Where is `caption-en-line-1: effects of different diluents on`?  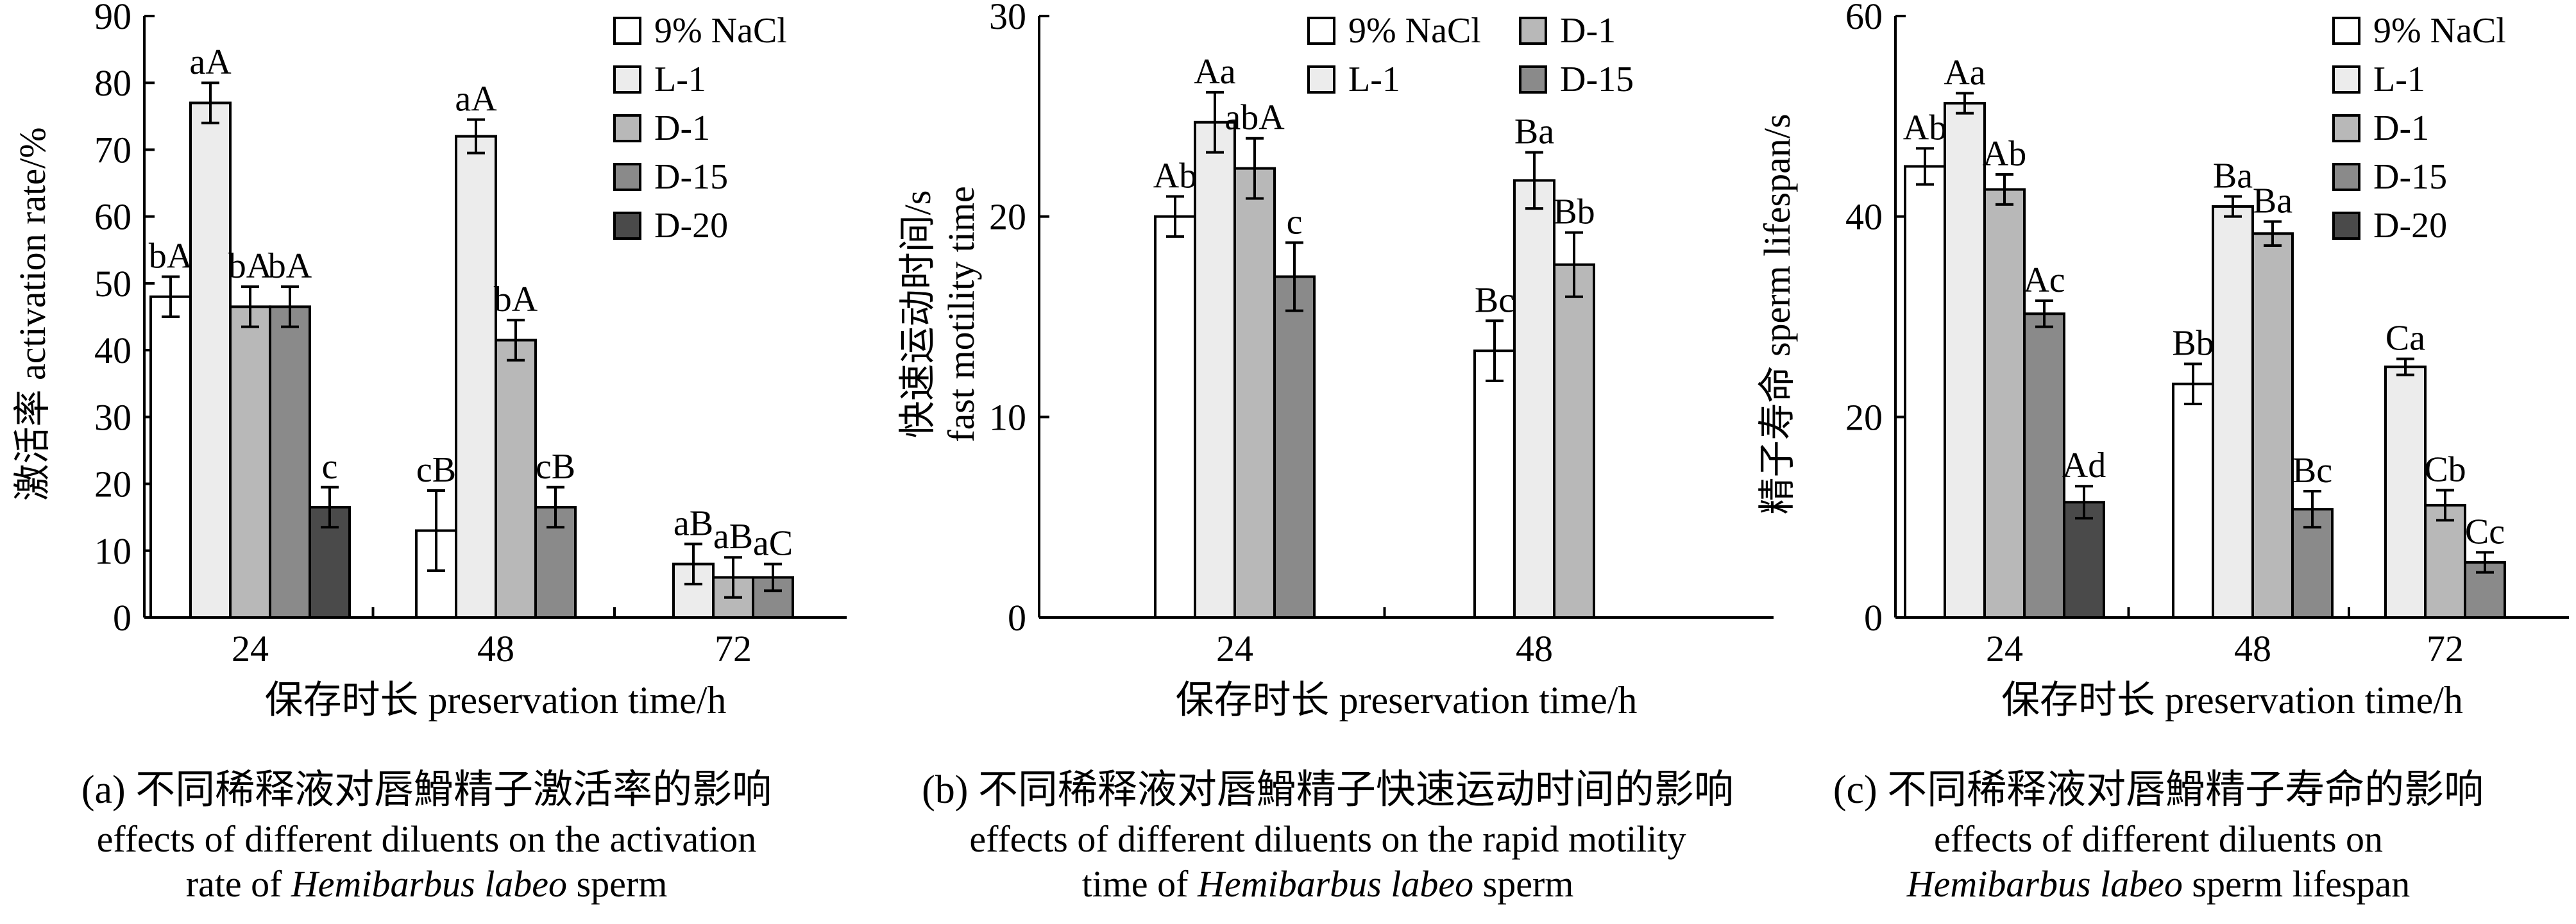
caption-en-line-1: effects of different diluents on is located at coordinates (2158, 839).